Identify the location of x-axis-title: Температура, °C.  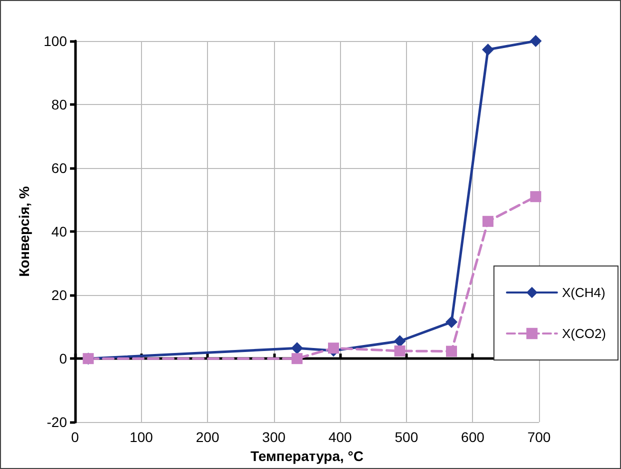
(307, 456).